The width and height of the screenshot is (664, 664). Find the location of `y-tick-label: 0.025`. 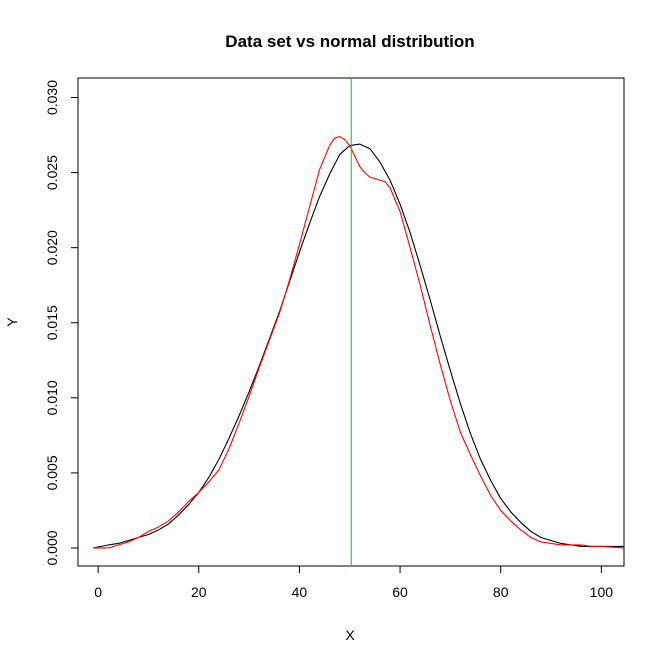

y-tick-label: 0.025 is located at coordinates (52, 172).